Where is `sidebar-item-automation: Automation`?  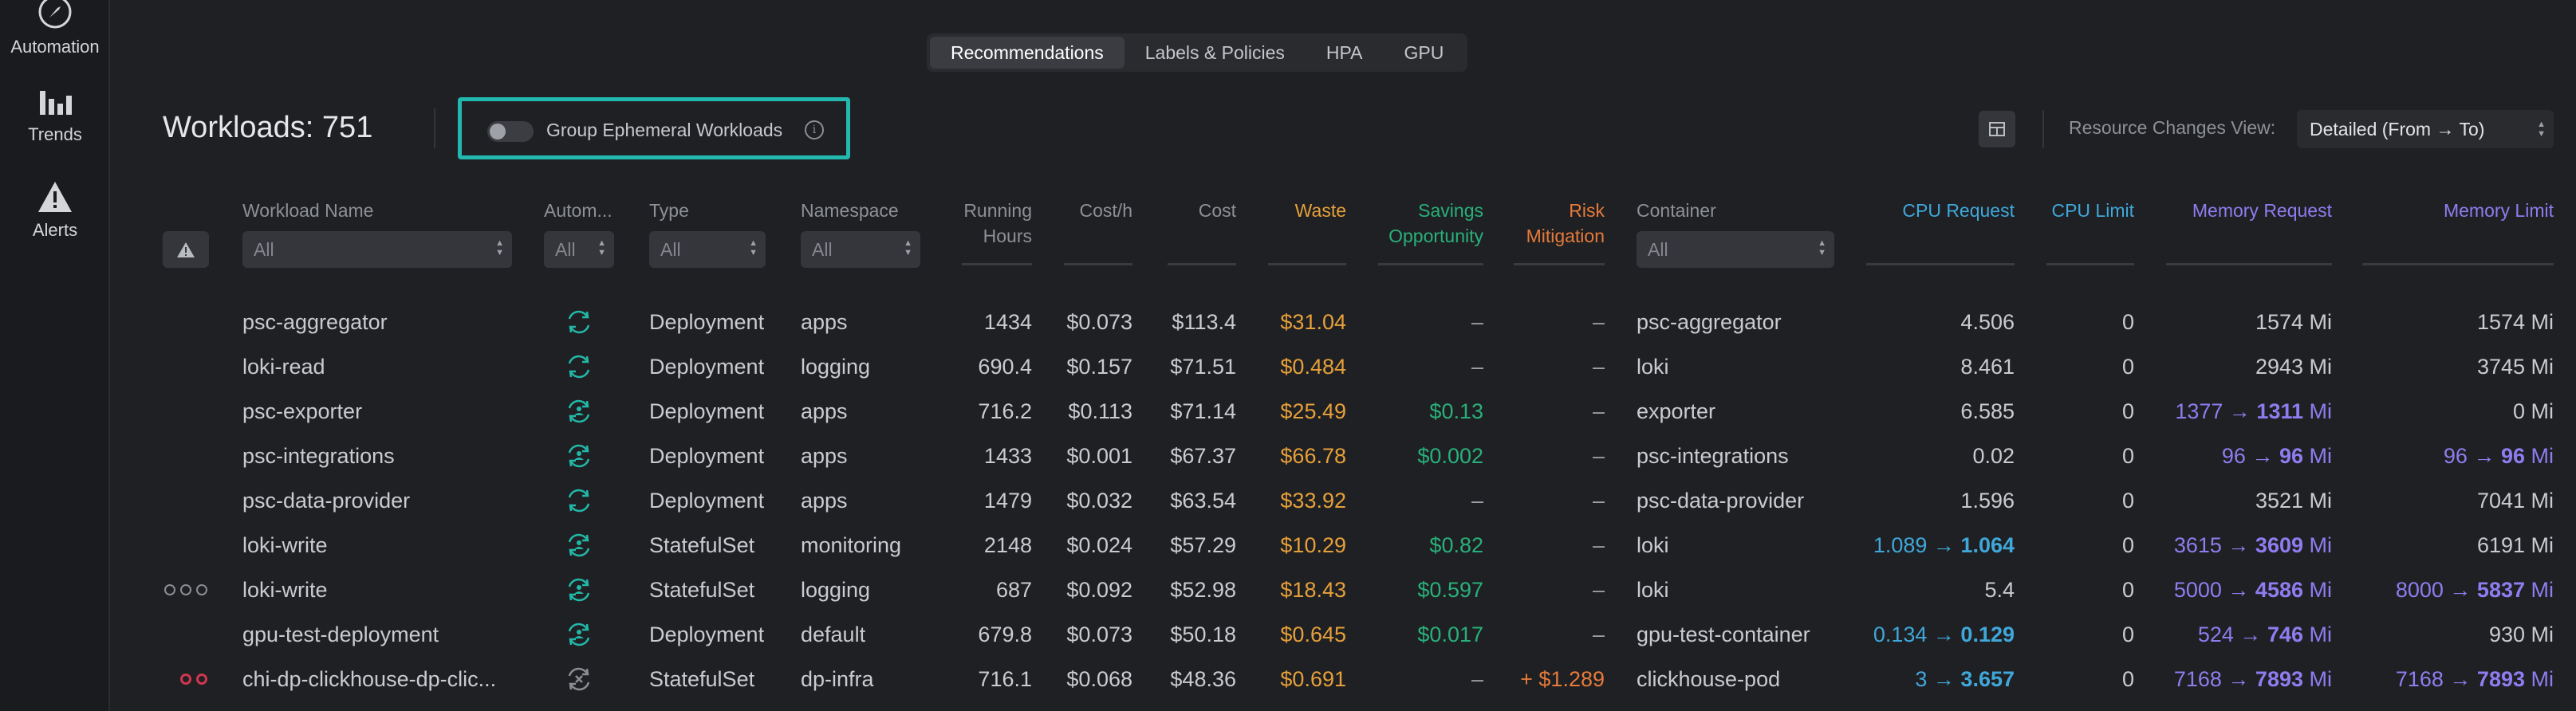 sidebar-item-automation: Automation is located at coordinates (55, 28).